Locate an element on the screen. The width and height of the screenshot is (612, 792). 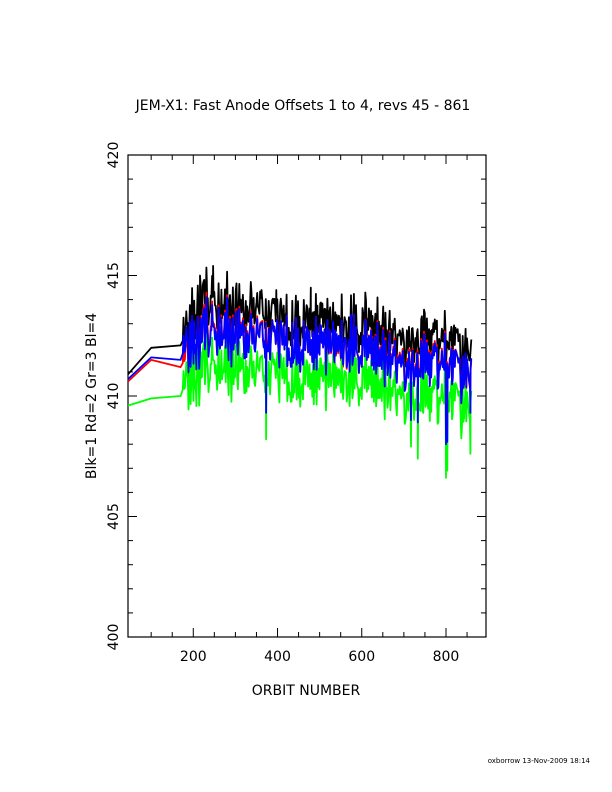
series-blue-line is located at coordinates (300, 371).